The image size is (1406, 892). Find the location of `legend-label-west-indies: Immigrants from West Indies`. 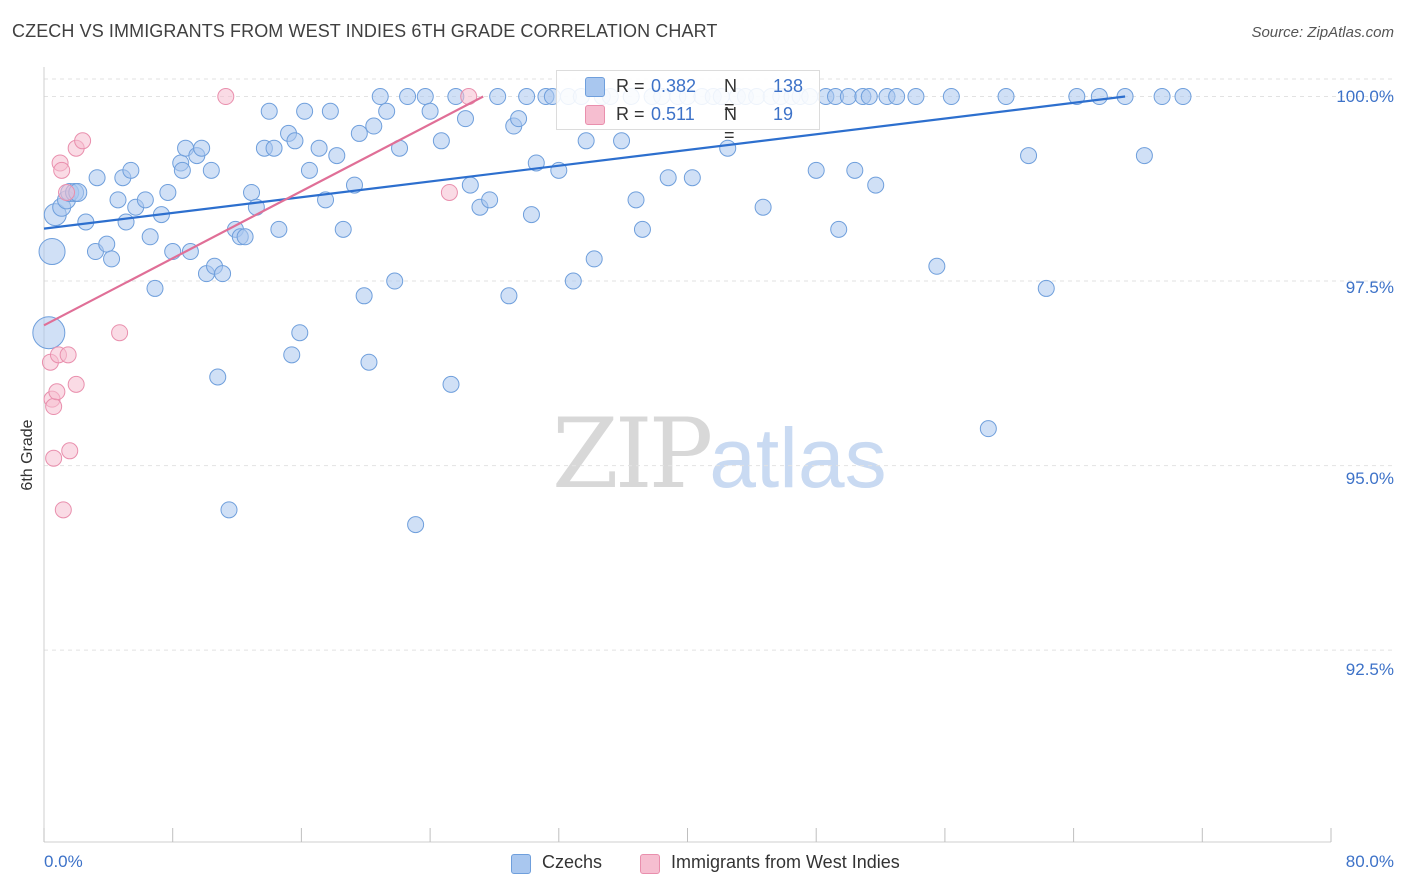

legend-label-west-indies: Immigrants from West Indies is located at coordinates (785, 862).